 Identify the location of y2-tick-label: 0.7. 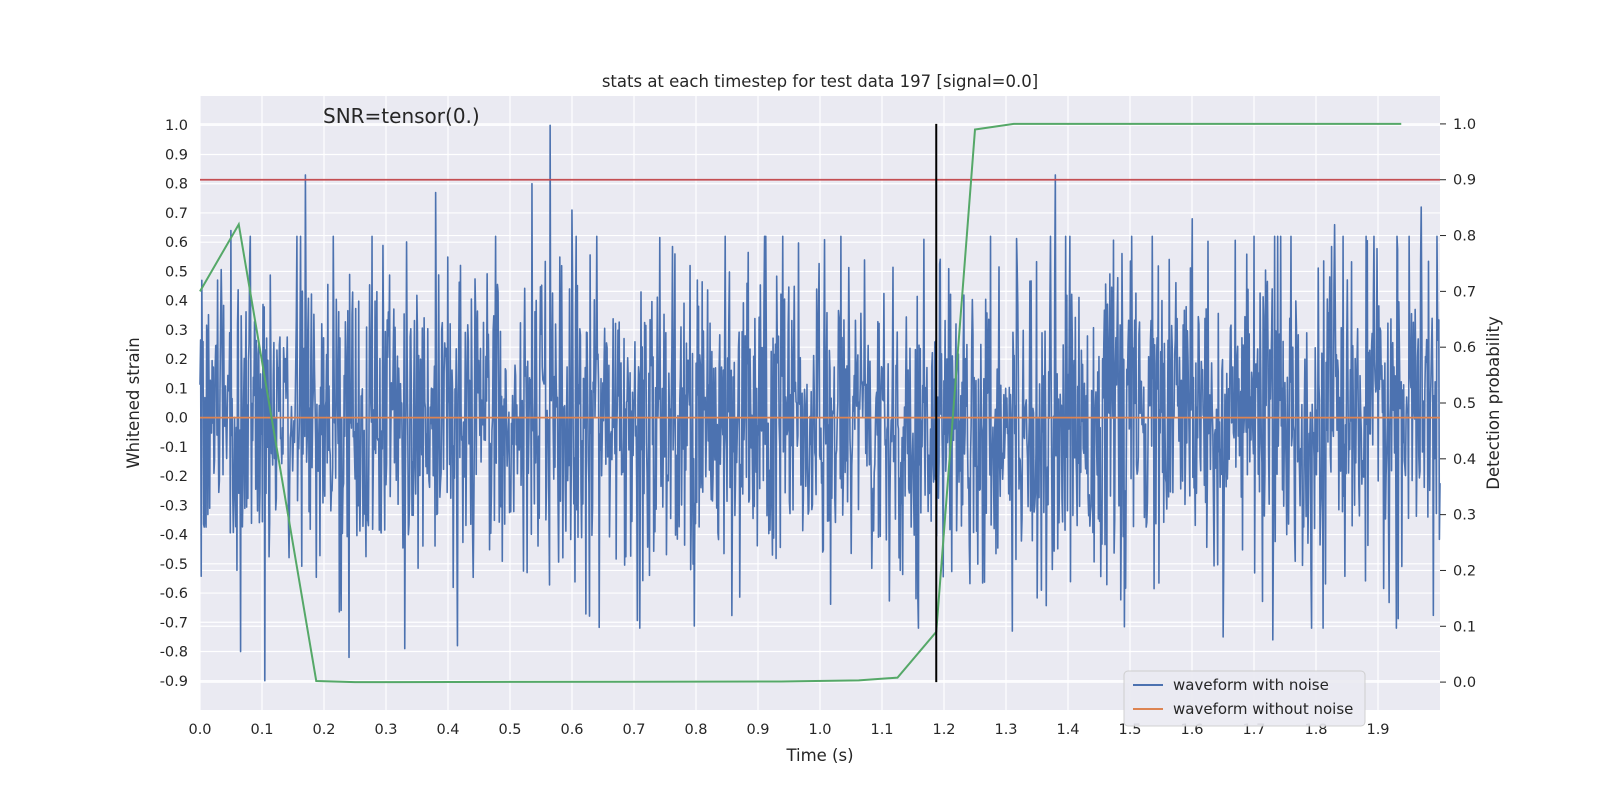
(1464, 292).